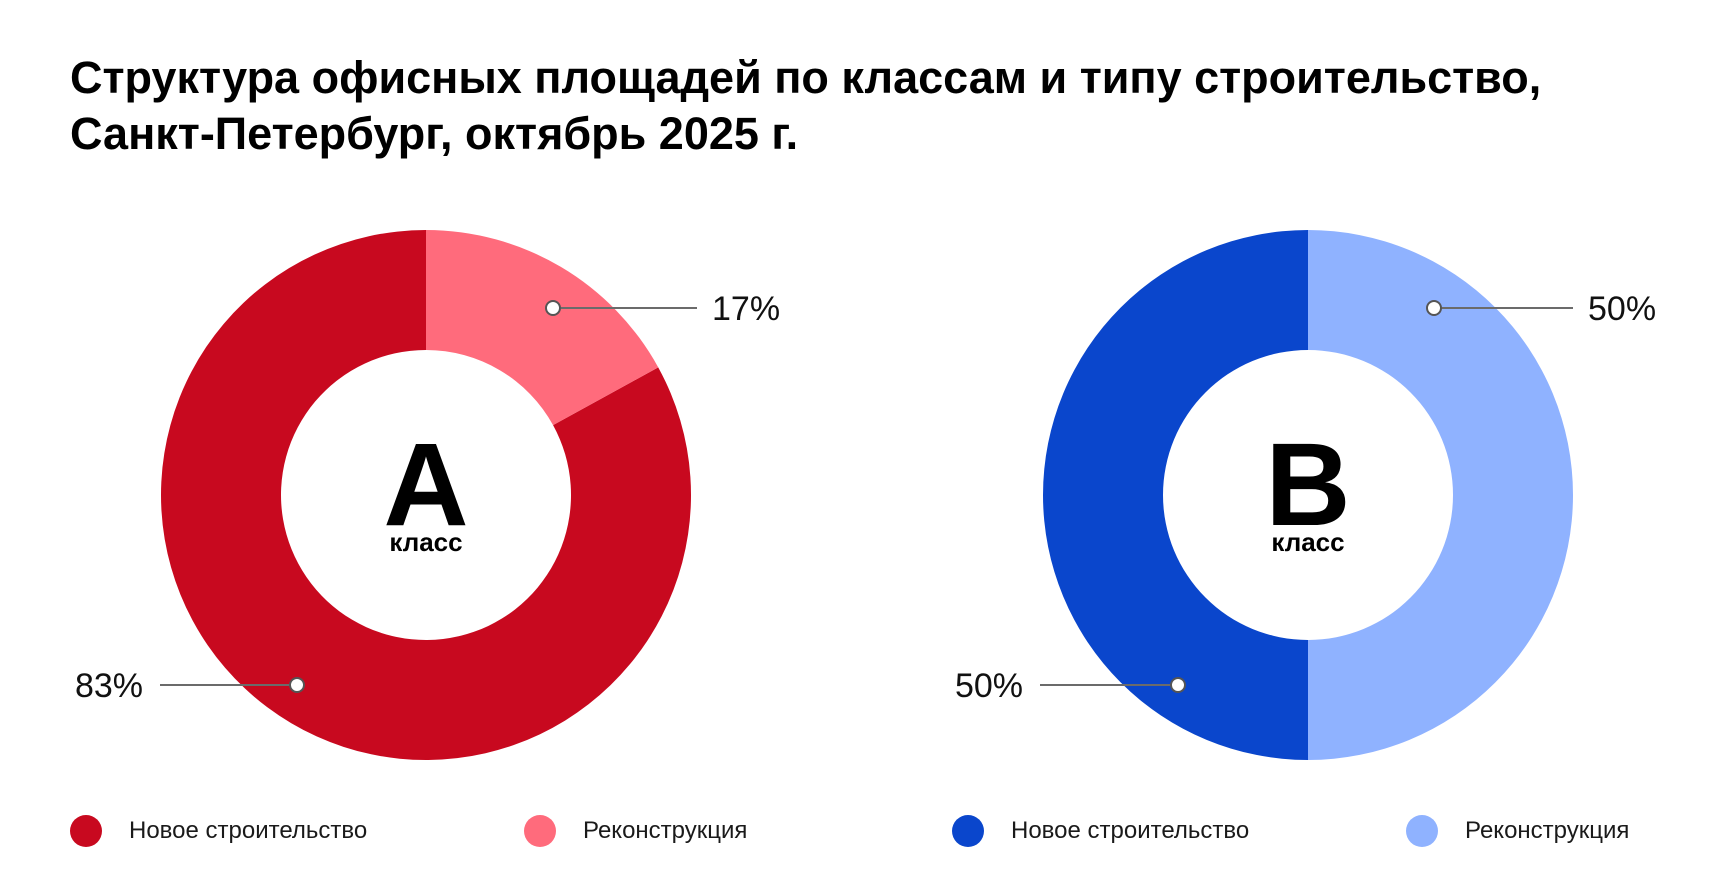 The height and width of the screenshot is (894, 1720). I want to click on donut-slice-b-new, so click(1175, 495).